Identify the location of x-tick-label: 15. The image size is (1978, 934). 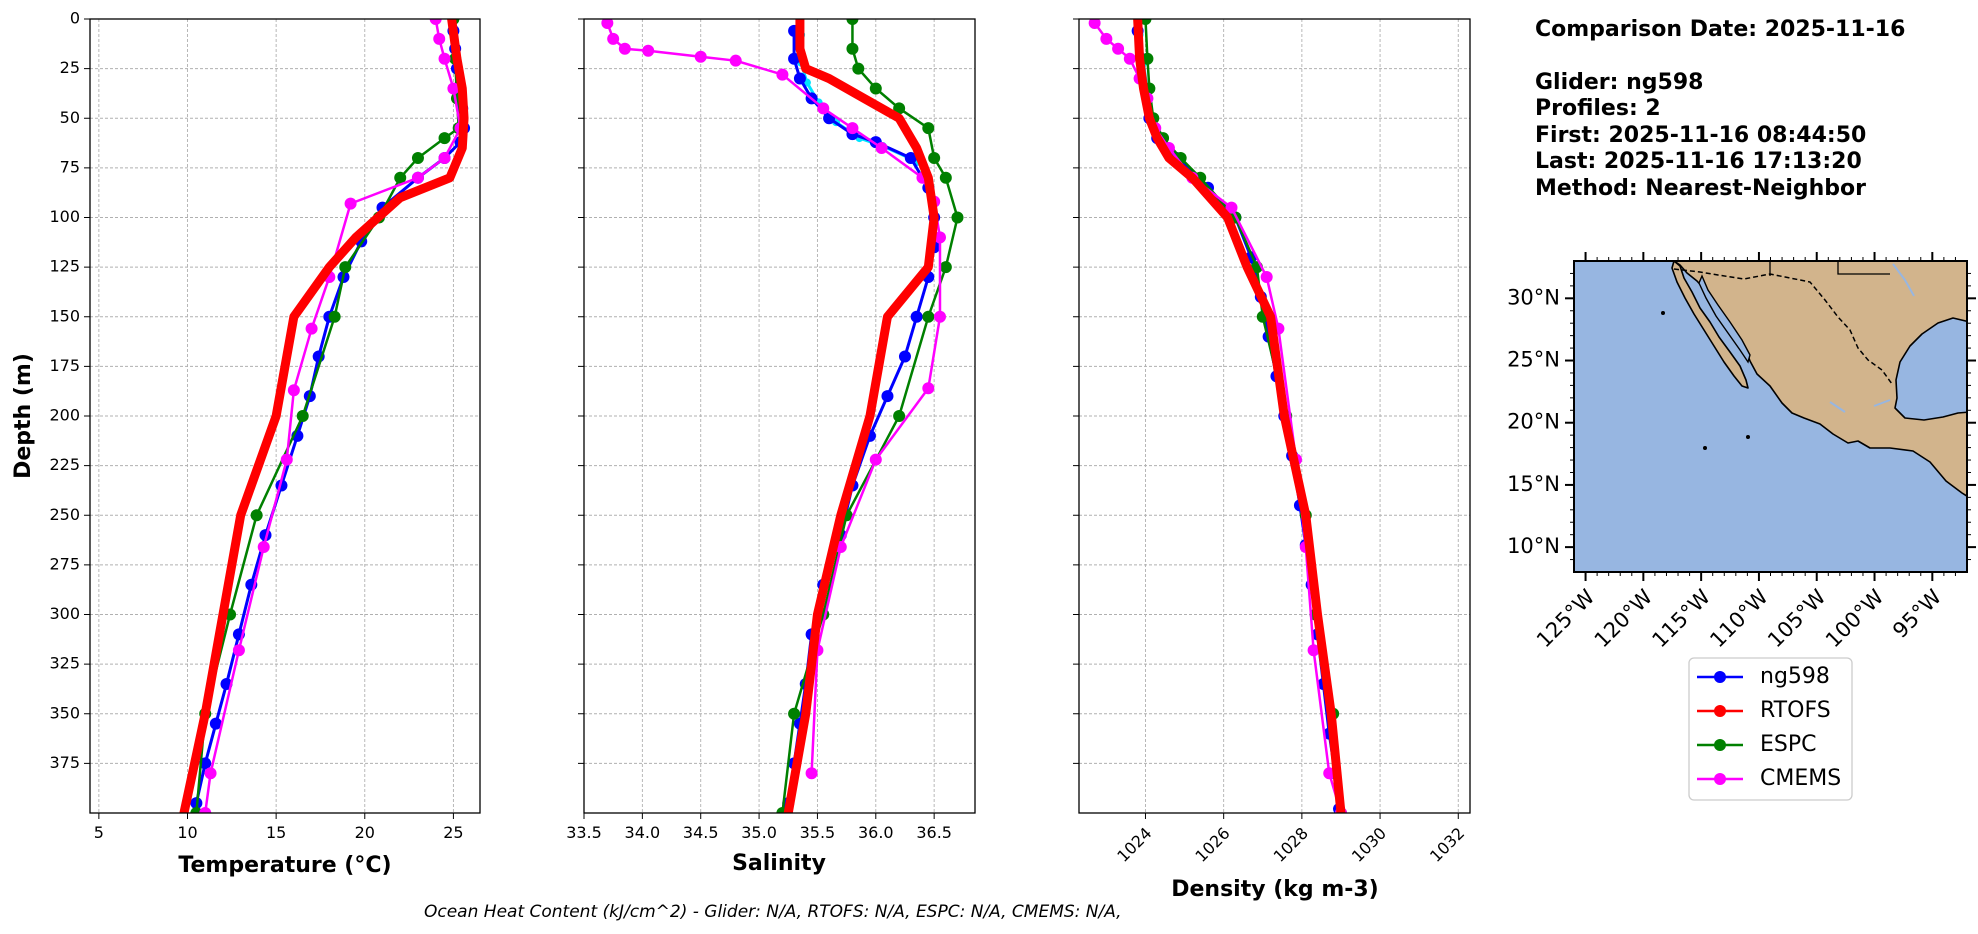
(276, 832).